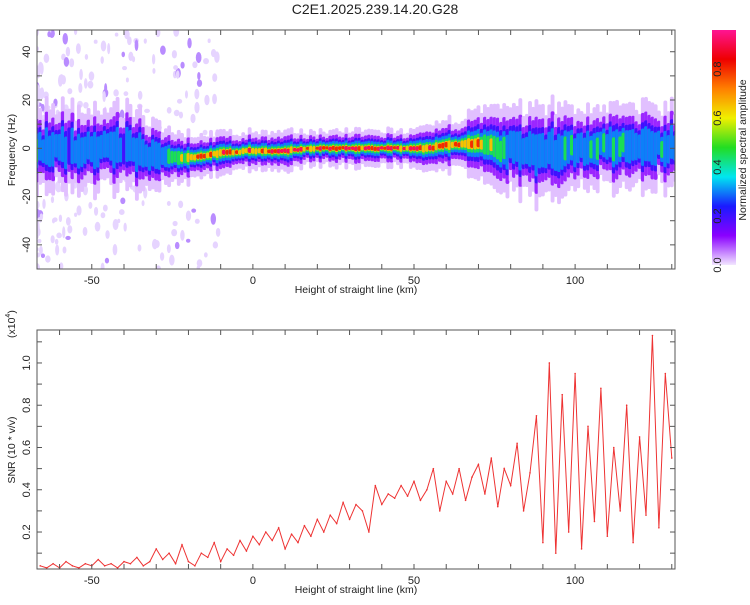 The width and height of the screenshot is (750, 605). Describe the element at coordinates (27, 405) in the screenshot. I see `snr-y-tick-label: 0.8` at that location.